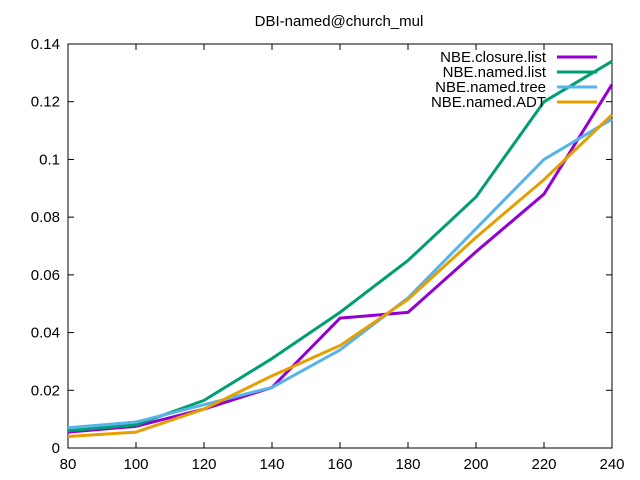  What do you see at coordinates (45, 333) in the screenshot?
I see `y-tick-label: 0.04` at bounding box center [45, 333].